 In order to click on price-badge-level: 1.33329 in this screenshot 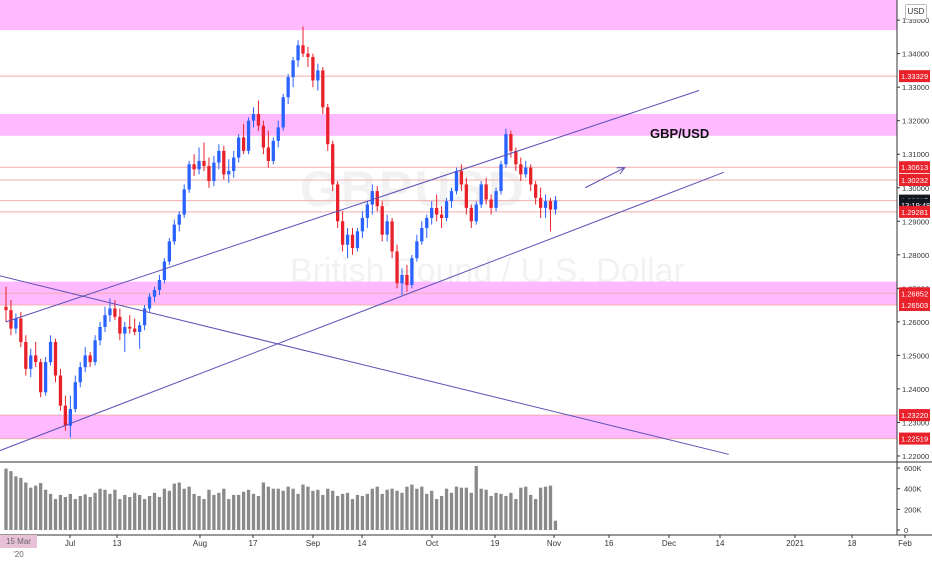, I will do `click(914, 76)`.